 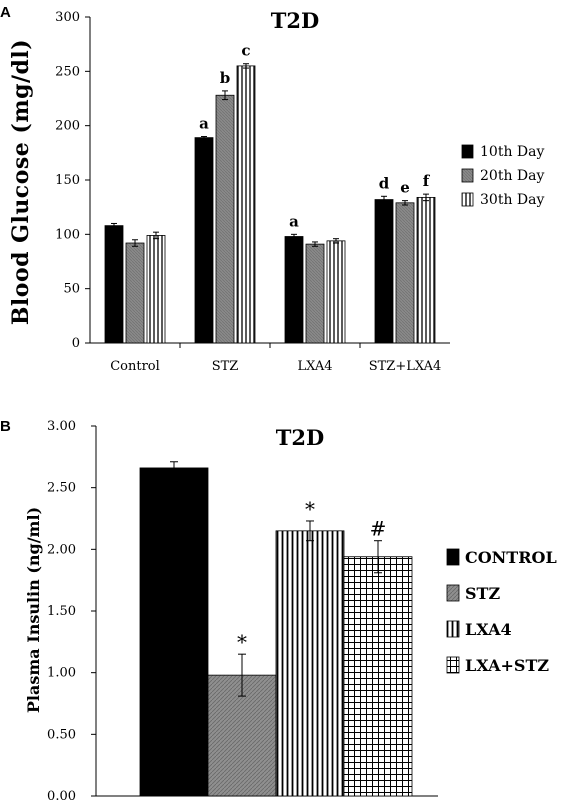 I want to click on panel-a-legend-label: 30th Day, so click(x=512, y=200).